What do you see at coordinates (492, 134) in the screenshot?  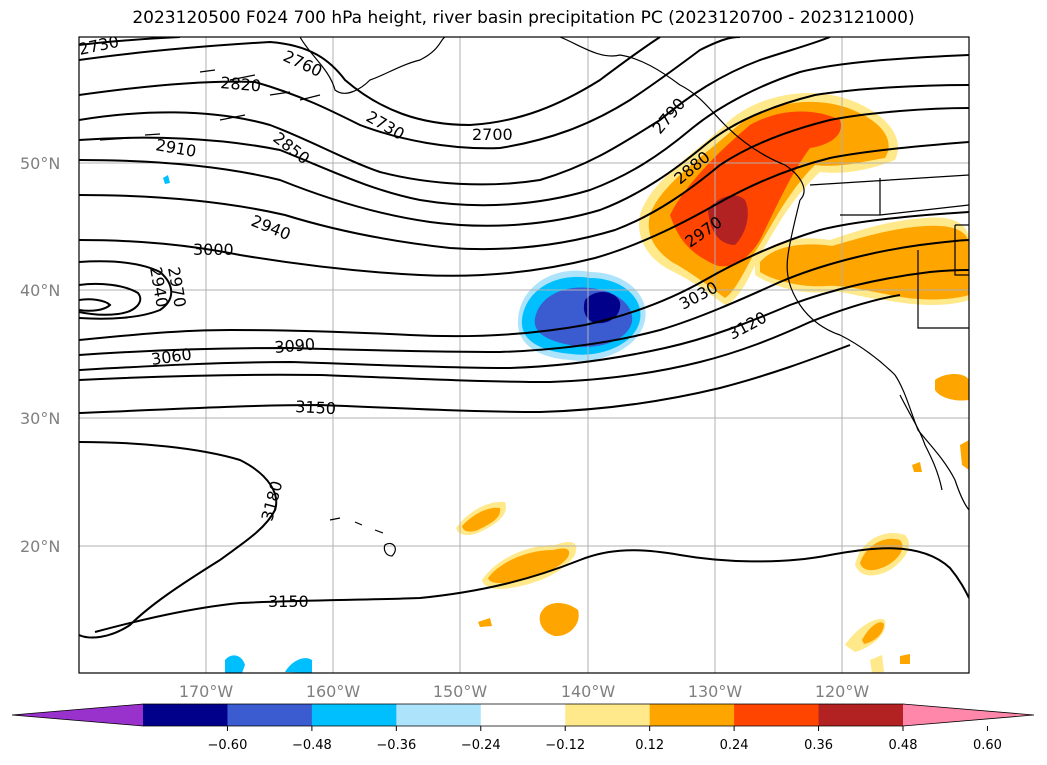 I see `contour-label: 2700` at bounding box center [492, 134].